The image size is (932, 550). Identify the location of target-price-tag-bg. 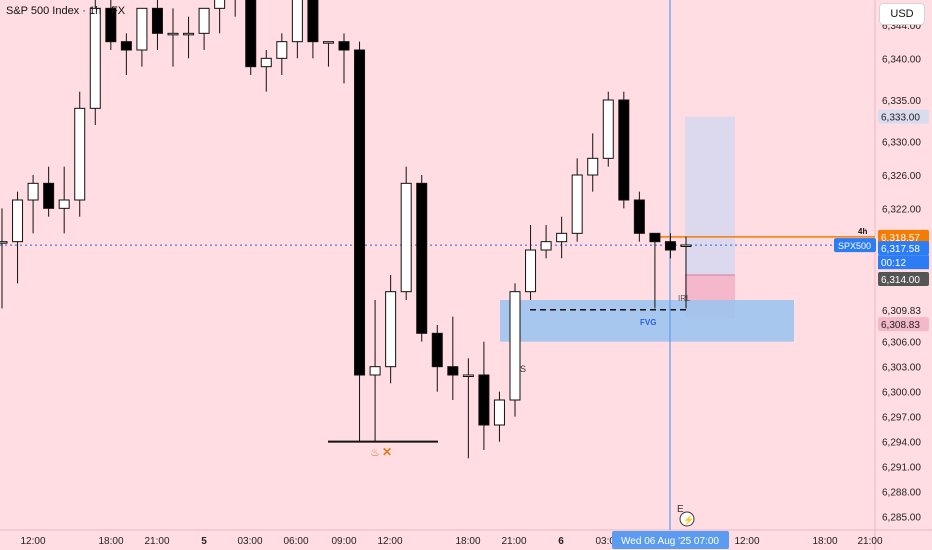
(903, 116).